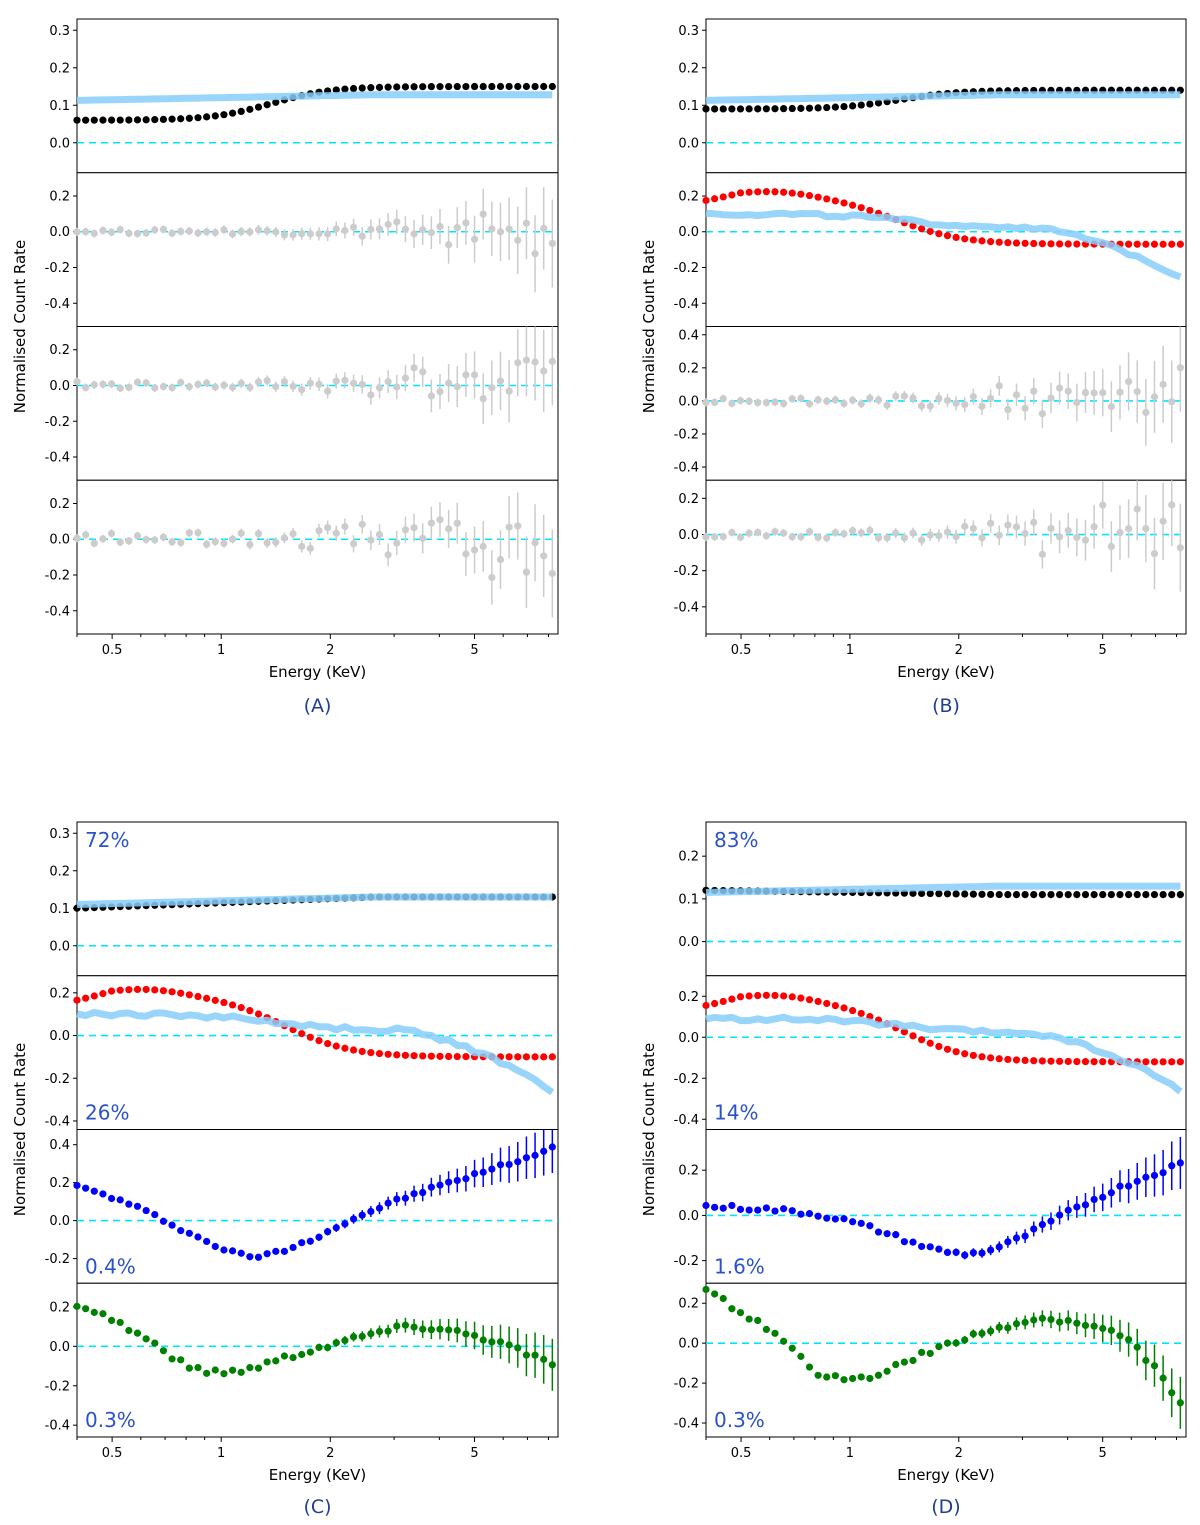  What do you see at coordinates (59, 1145) in the screenshot?
I see `ytick-label: 0.4` at bounding box center [59, 1145].